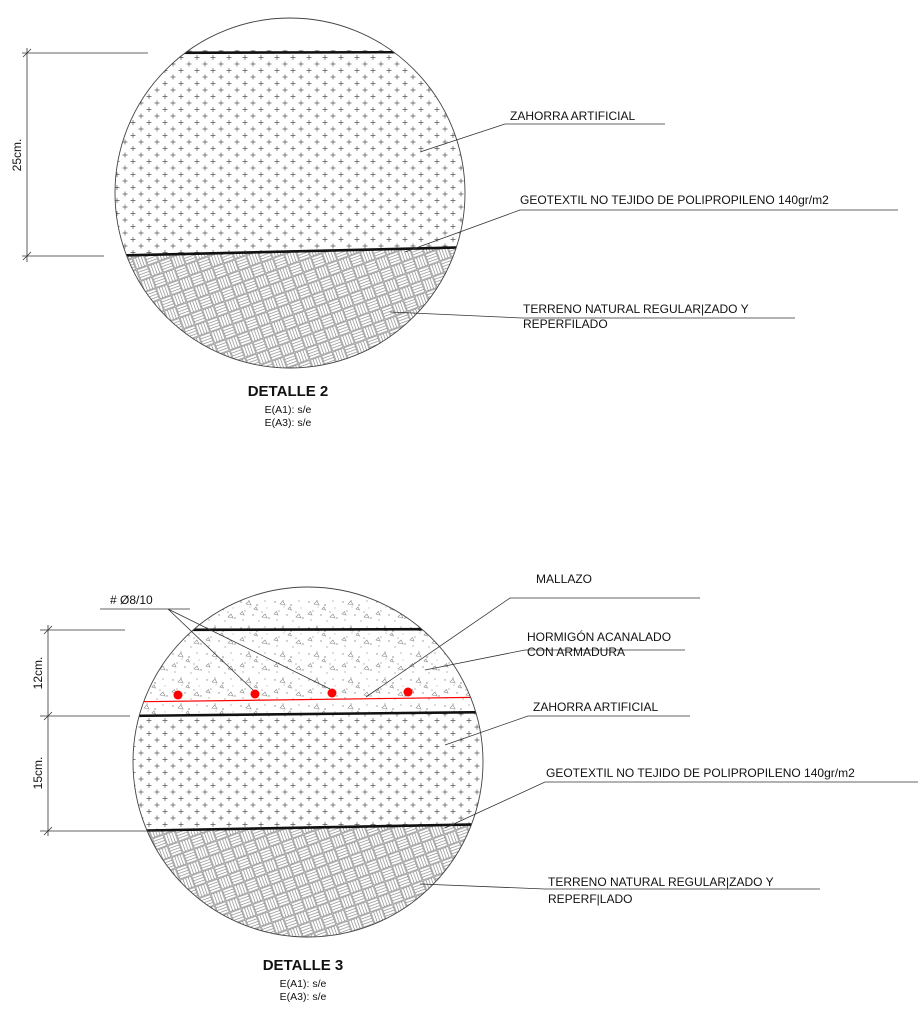 Image resolution: width=920 pixels, height=1010 pixels. Describe the element at coordinates (619, 886) in the screenshot. I see `detail-3-terreno-leader` at that location.